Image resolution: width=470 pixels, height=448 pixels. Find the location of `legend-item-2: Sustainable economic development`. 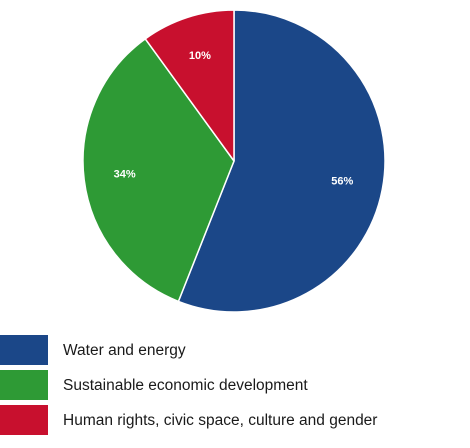

legend-item-2: Sustainable economic development is located at coordinates (235, 385).